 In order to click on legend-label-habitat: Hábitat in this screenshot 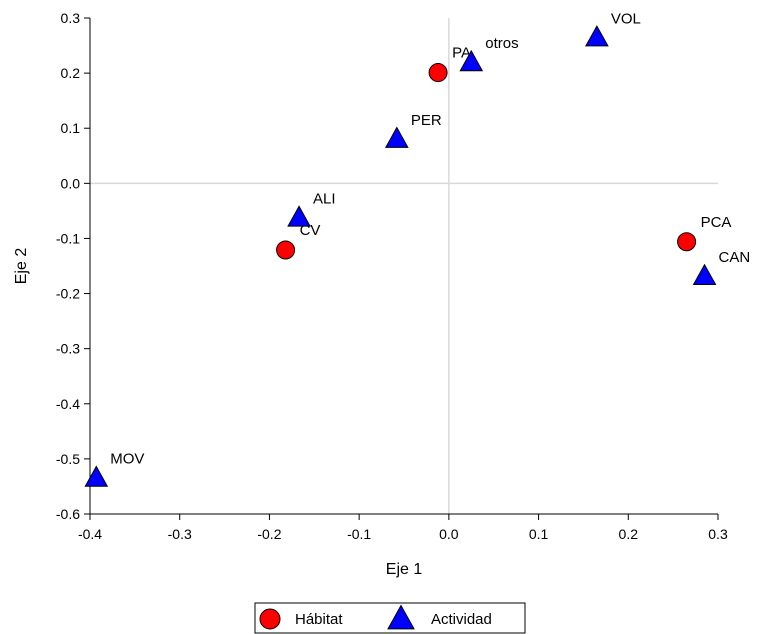, I will do `click(319, 619)`.